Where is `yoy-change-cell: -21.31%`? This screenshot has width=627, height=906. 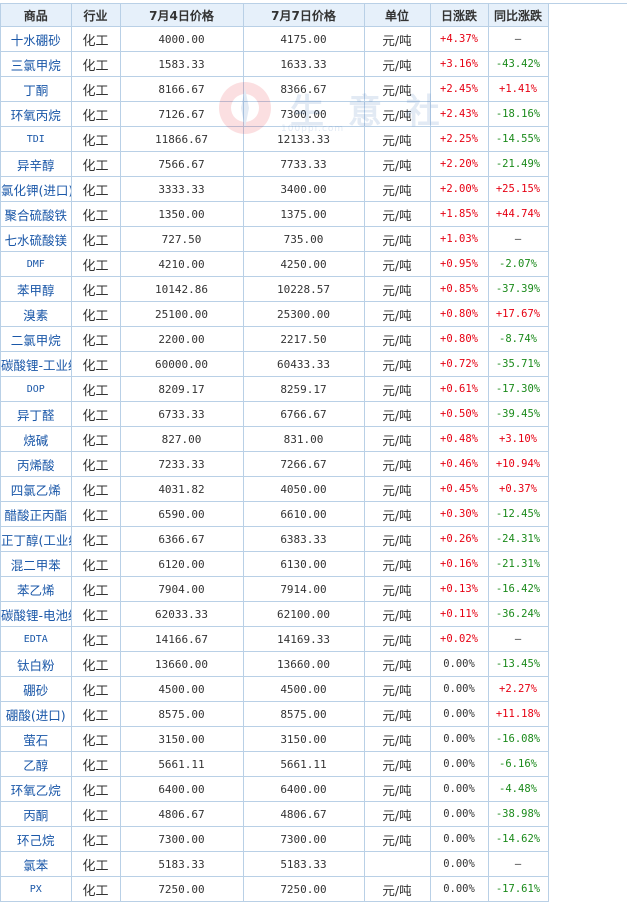
yoy-change-cell: -21.31% is located at coordinates (518, 564).